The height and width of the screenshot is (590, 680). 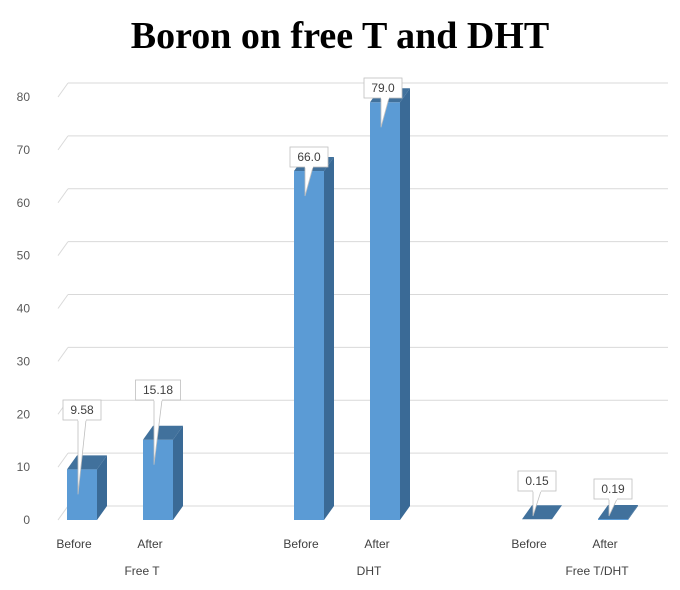 I want to click on svg-text: 0.19, so click(x=613, y=489).